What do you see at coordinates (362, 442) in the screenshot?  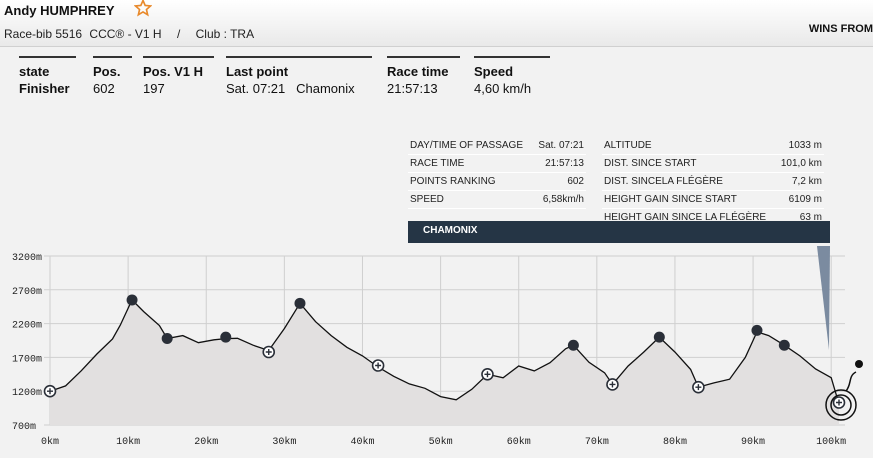 I see `x-tick-label: 40km` at bounding box center [362, 442].